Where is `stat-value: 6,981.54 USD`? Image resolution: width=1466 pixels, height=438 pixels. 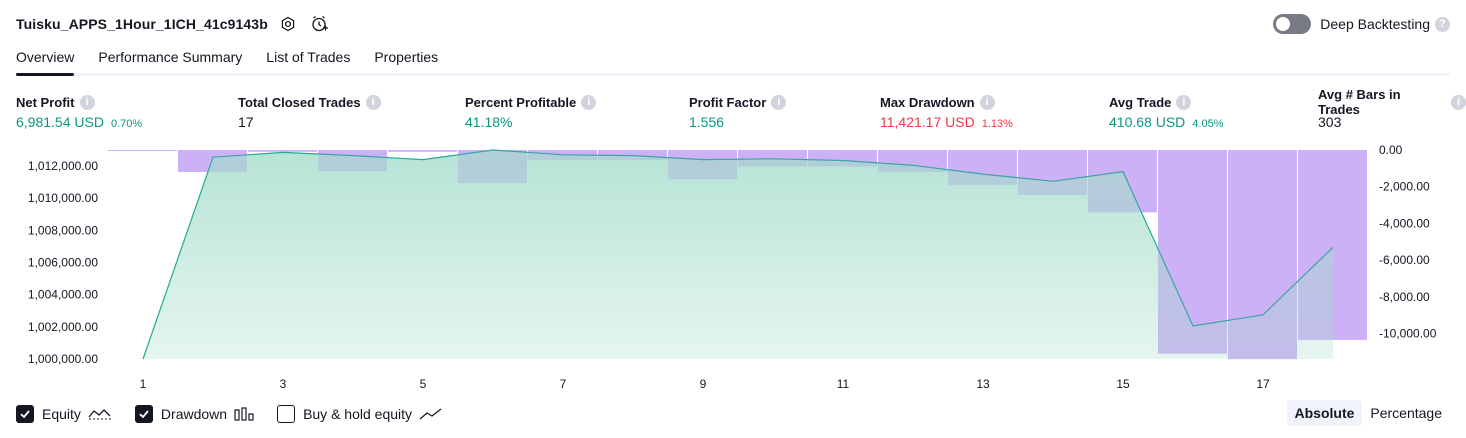
stat-value: 6,981.54 USD is located at coordinates (60, 122).